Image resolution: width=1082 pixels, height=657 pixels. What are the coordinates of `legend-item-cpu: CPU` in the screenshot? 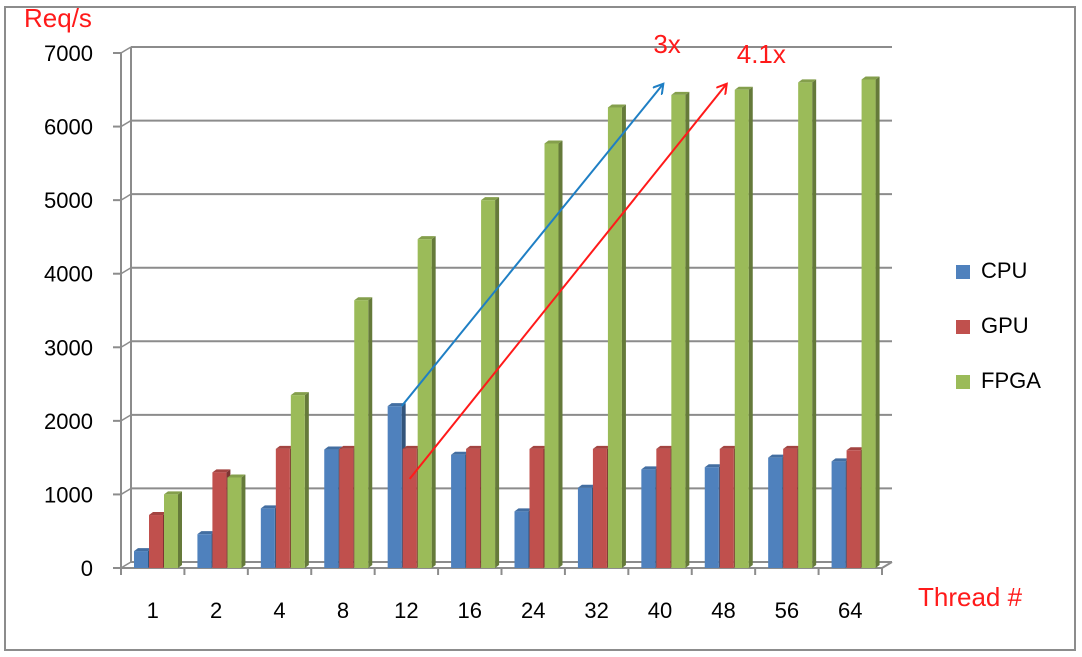 It's located at (991, 270).